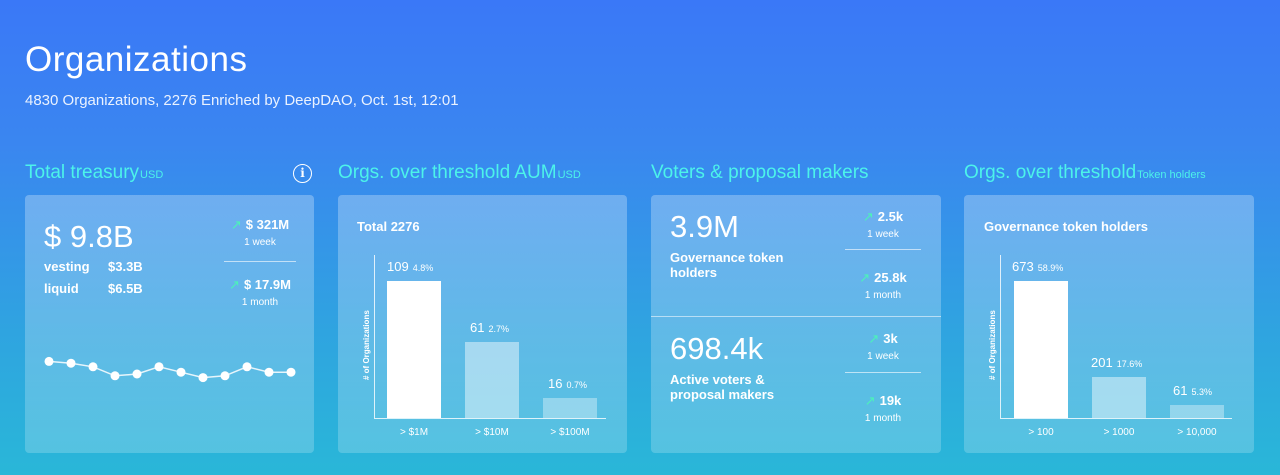  I want to click on aum-bar-100m-label: 16 0.7%, so click(567, 383).